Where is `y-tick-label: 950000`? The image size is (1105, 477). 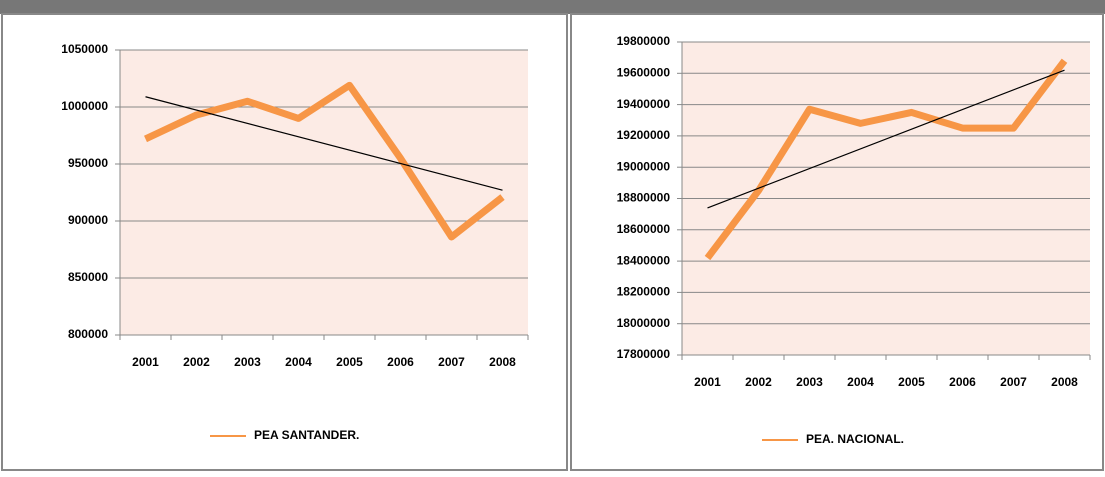 y-tick-label: 950000 is located at coordinates (88, 163).